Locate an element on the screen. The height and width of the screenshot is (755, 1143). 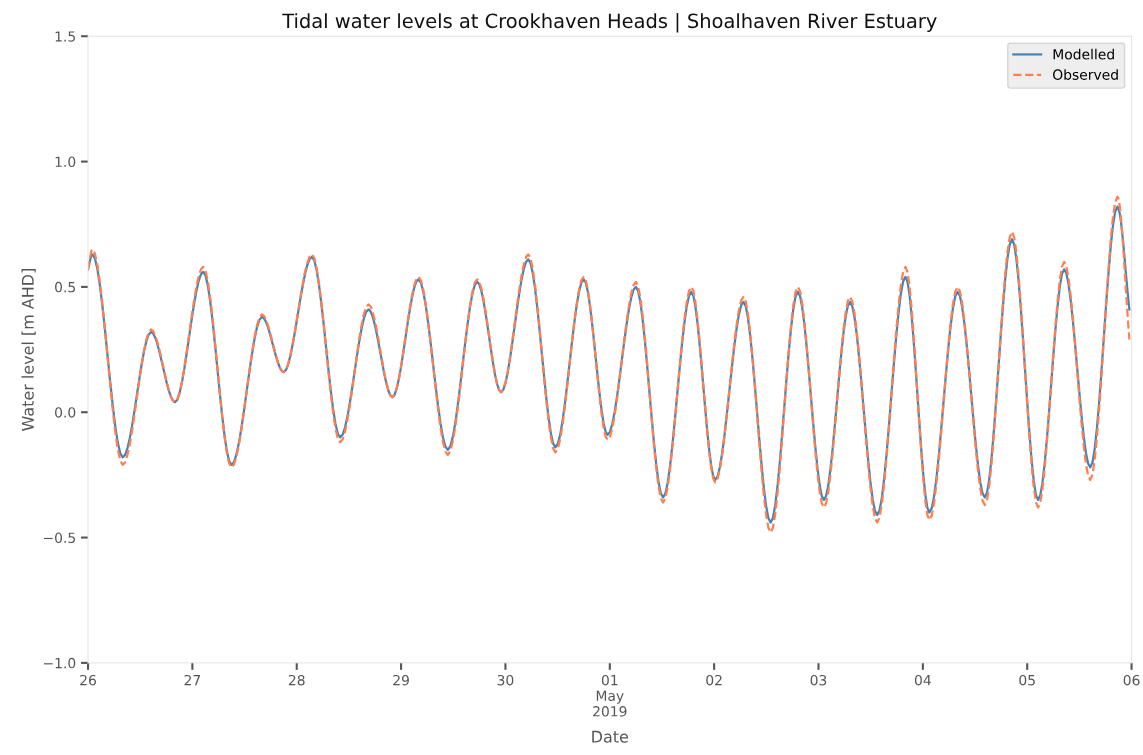
y-tick-label: 1.5 is located at coordinates (65, 36).